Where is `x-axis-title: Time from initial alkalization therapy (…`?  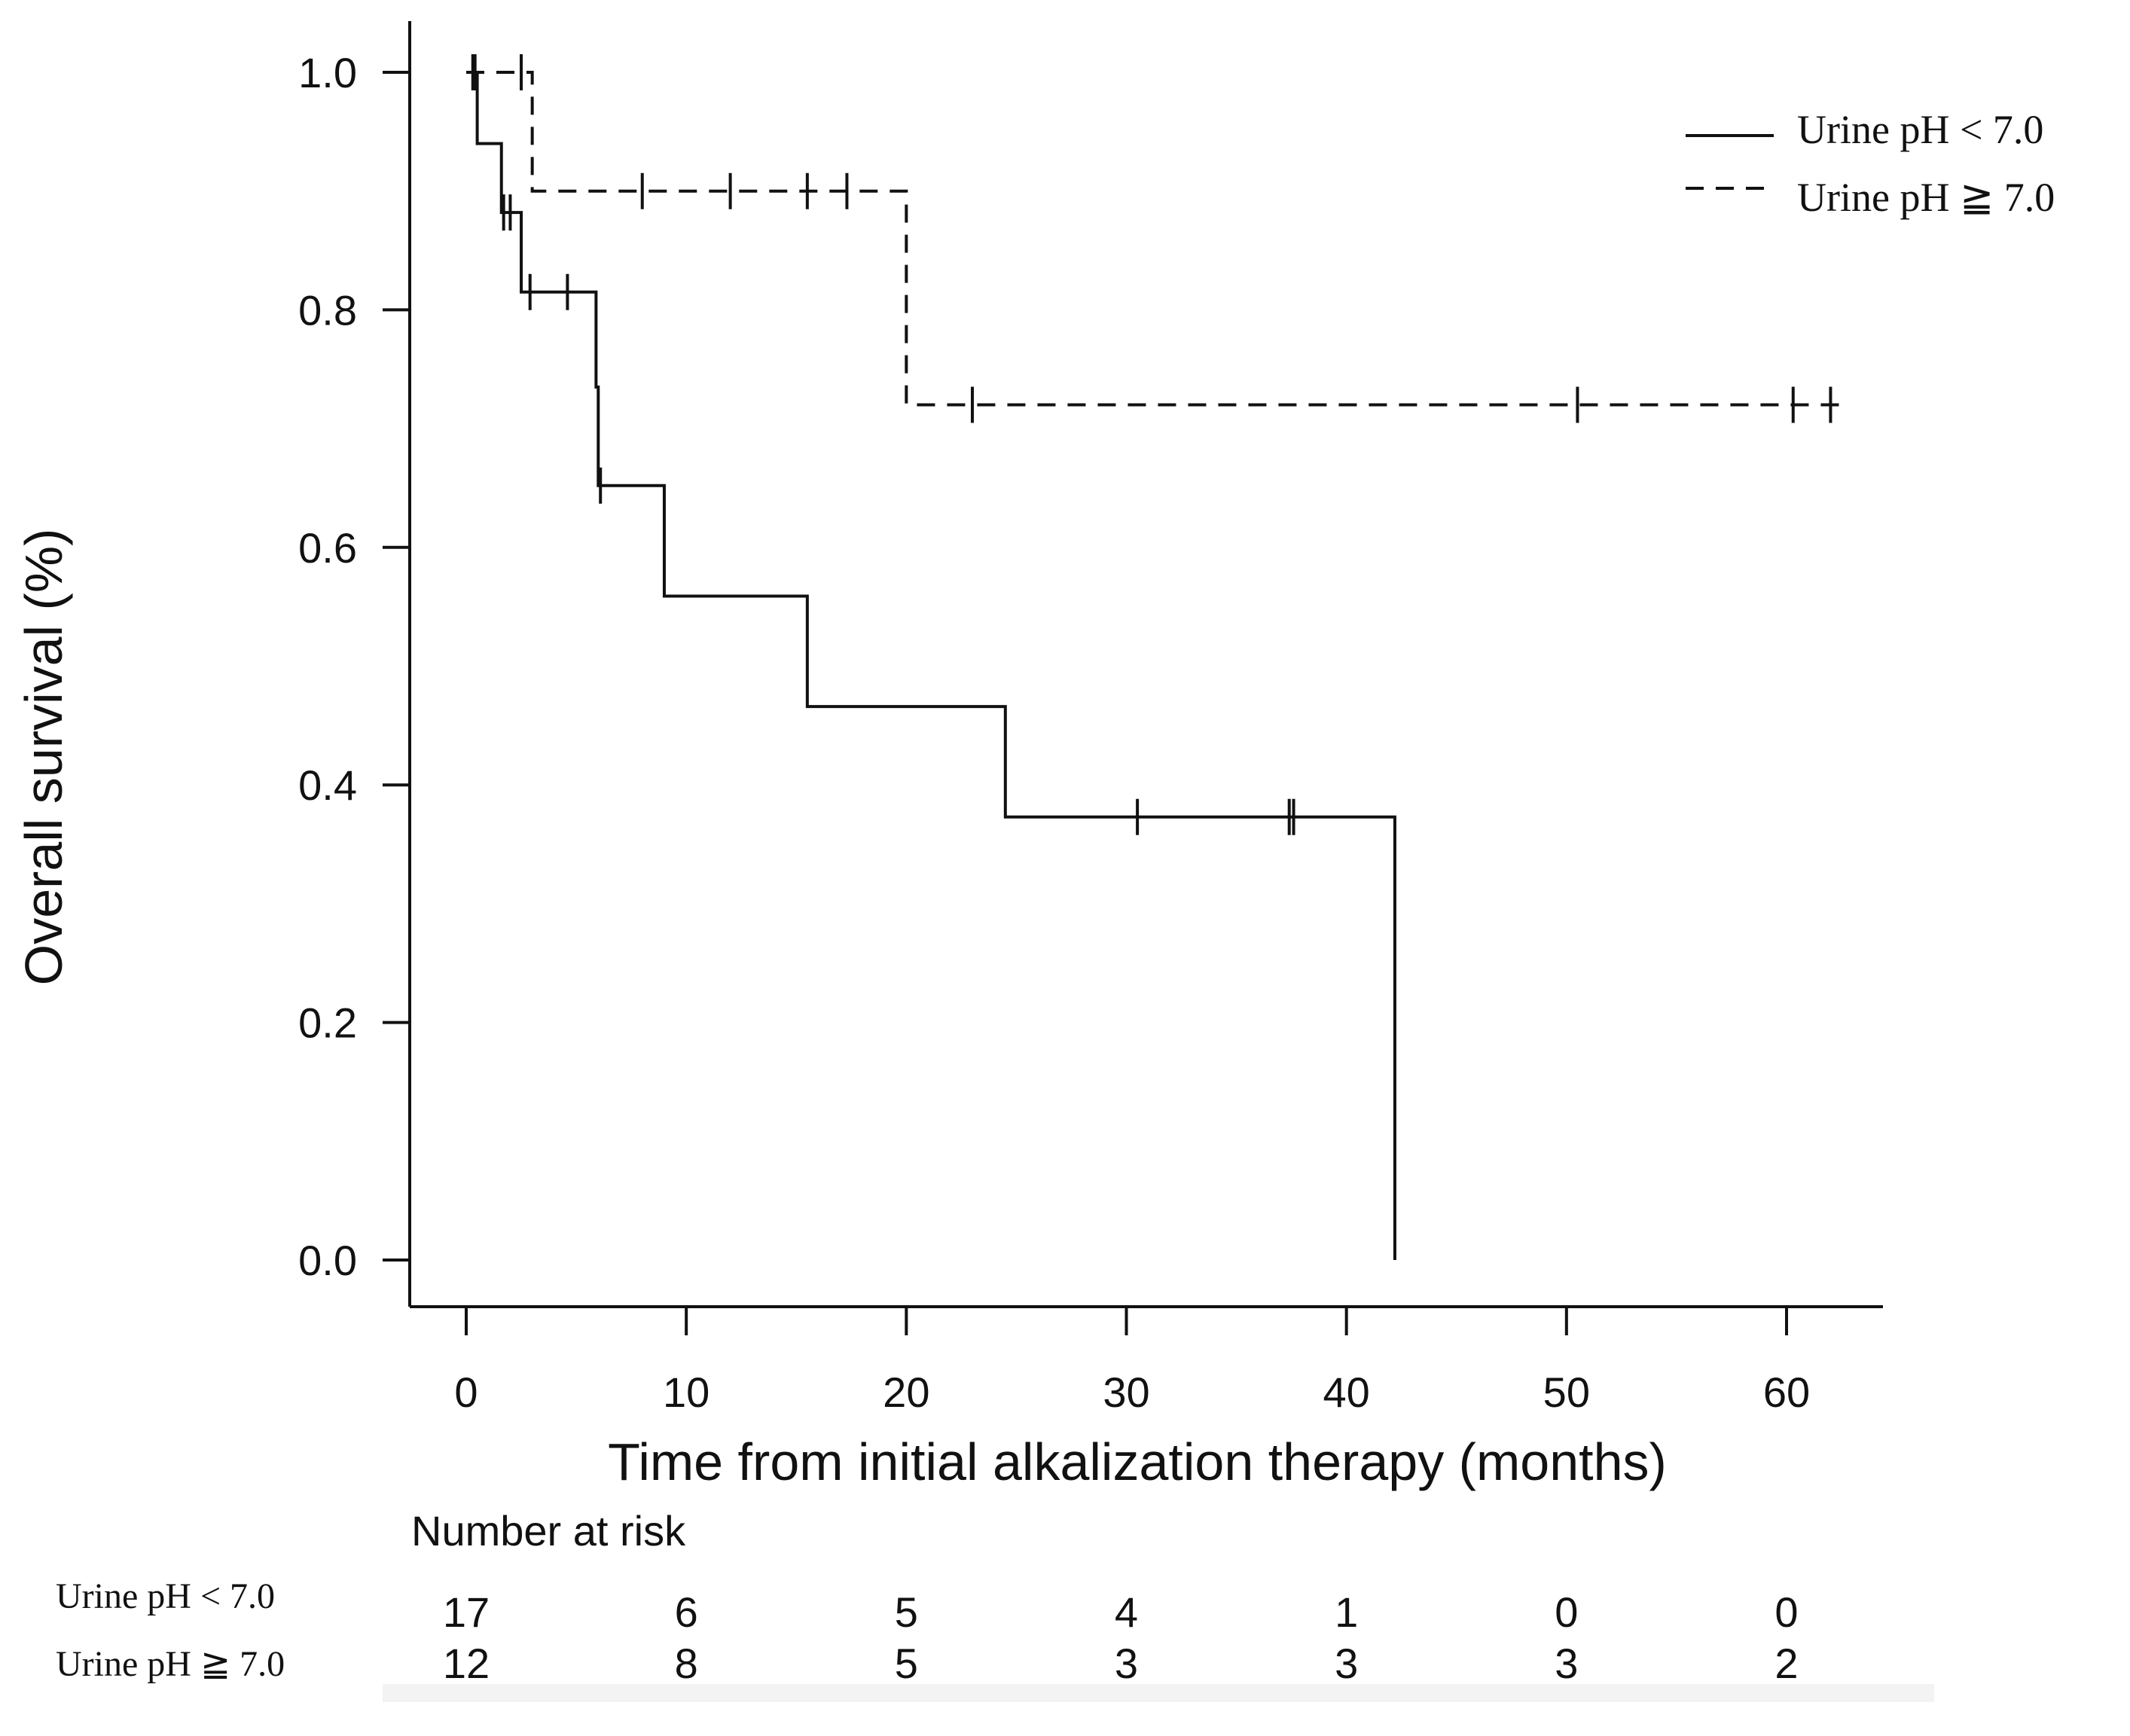 x-axis-title: Time from initial alkalization therapy (… is located at coordinates (1137, 1461).